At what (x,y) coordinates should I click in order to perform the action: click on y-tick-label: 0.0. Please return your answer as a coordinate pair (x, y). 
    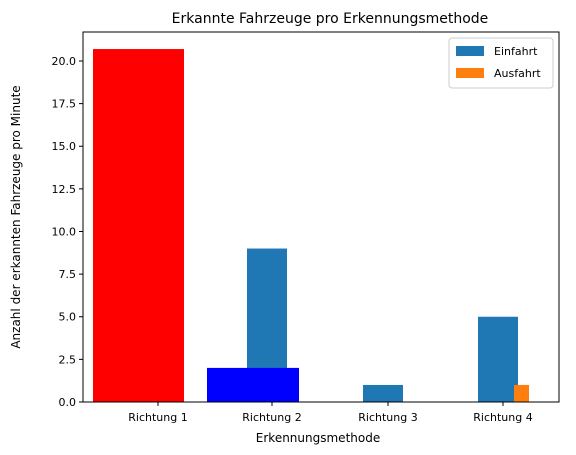
    Looking at the image, I should click on (68, 402).